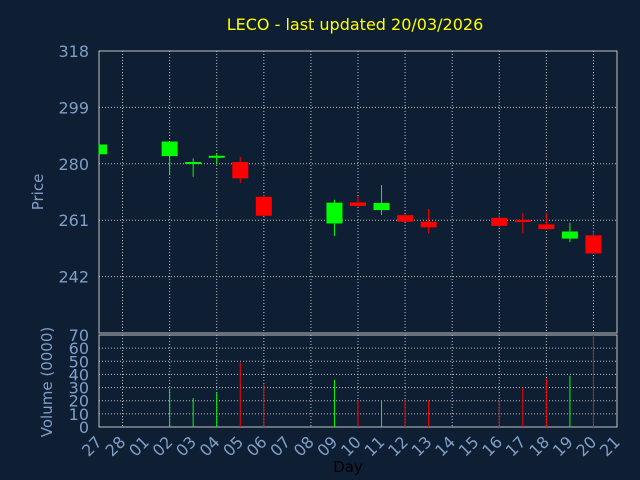  Describe the element at coordinates (73, 277) in the screenshot. I see `price-tick-label: 242` at that location.